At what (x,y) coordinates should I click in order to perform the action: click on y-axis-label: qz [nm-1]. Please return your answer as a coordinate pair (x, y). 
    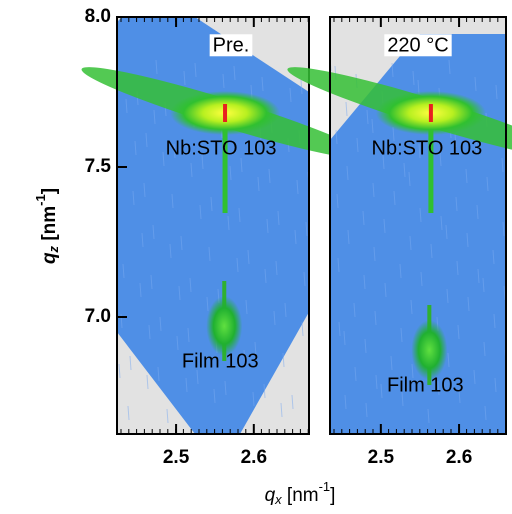
    Looking at the image, I should click on (47, 226).